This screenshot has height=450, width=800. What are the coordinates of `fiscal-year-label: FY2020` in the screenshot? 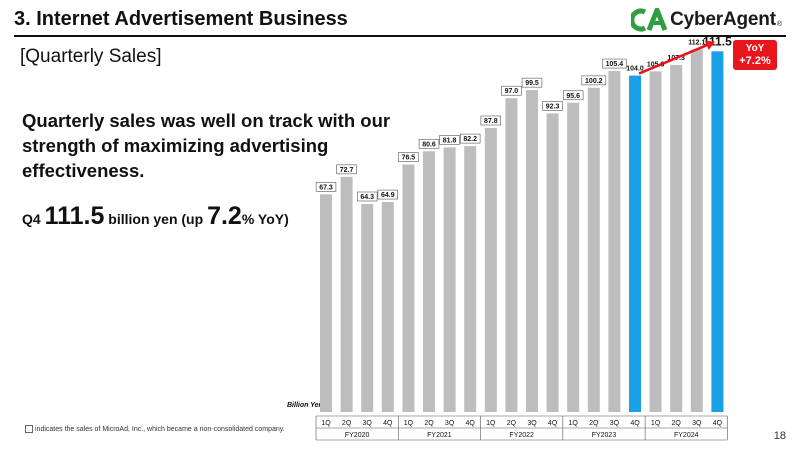 It's located at (357, 435).